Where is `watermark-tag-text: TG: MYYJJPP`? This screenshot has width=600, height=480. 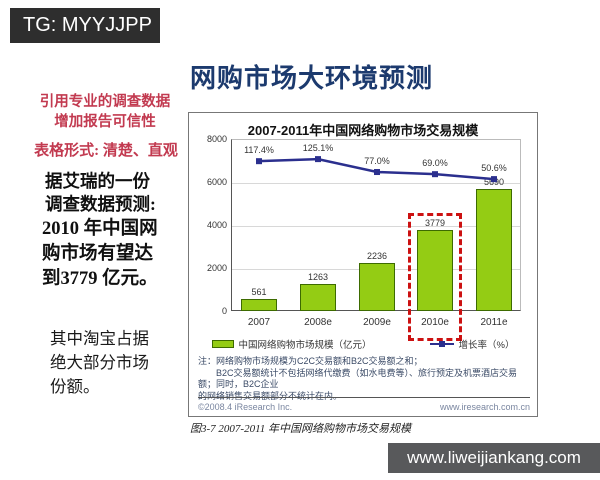 watermark-tag-text: TG: MYYJJPP is located at coordinates (87, 25).